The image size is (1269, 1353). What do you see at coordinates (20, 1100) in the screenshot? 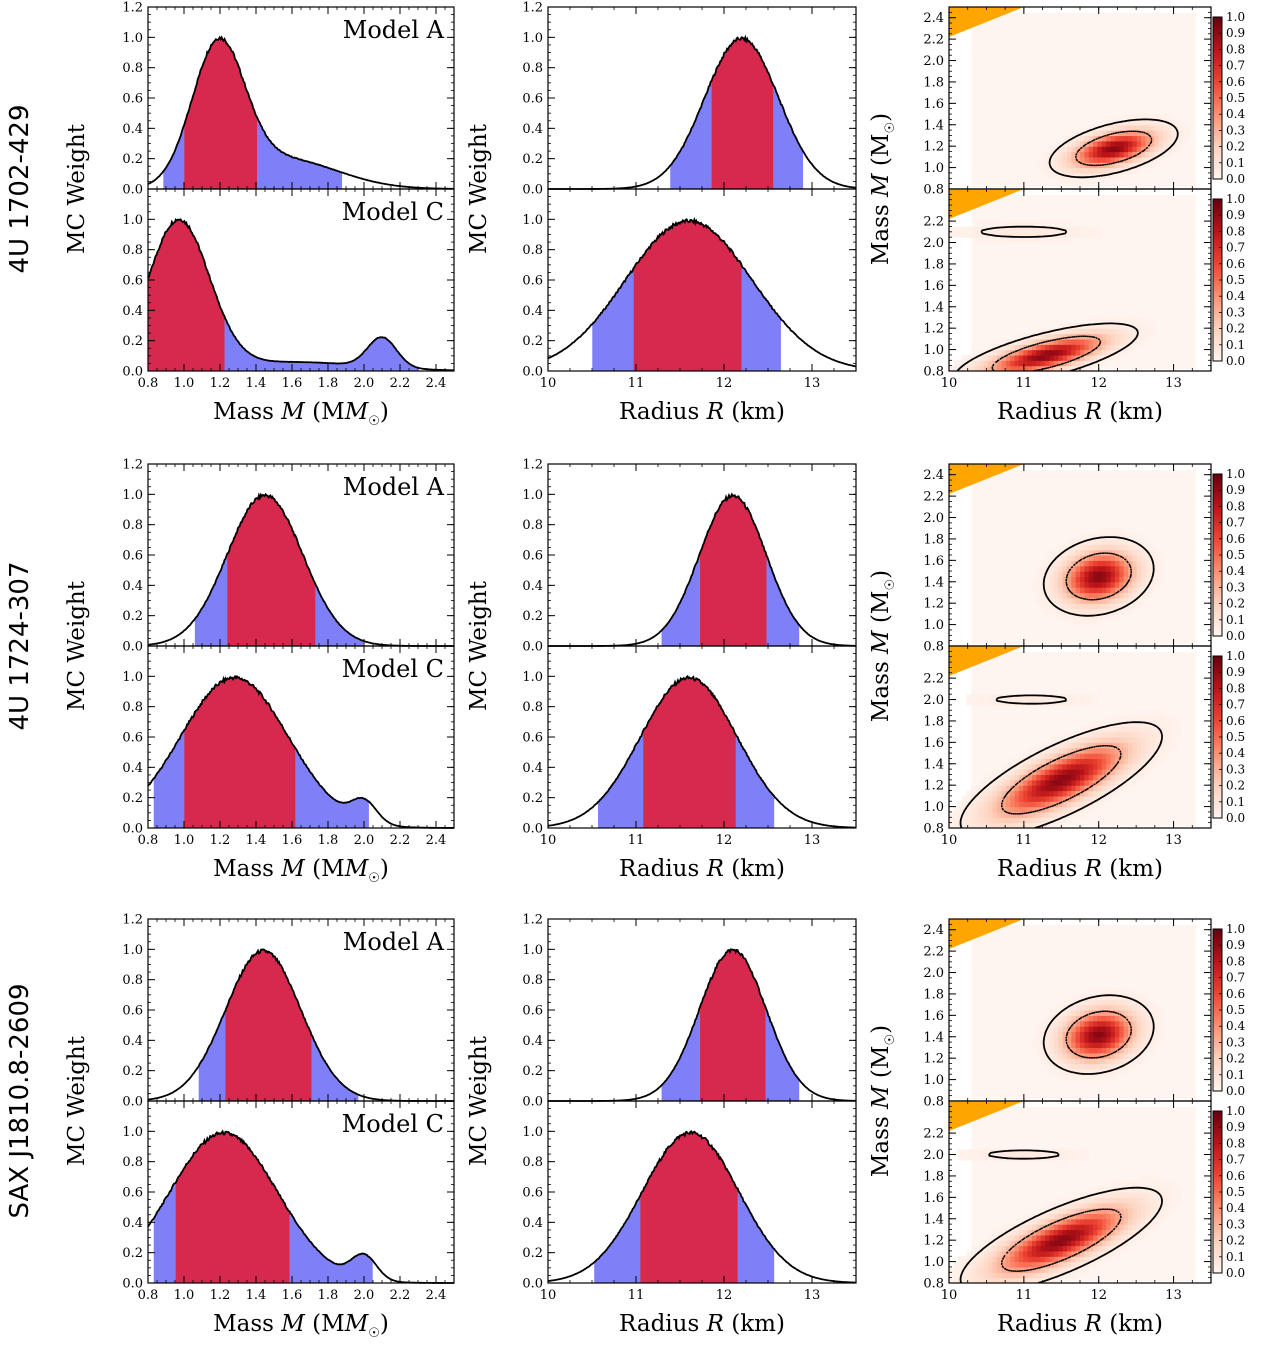
I see `source-label: SAX J1810.8-2609` at bounding box center [20, 1100].